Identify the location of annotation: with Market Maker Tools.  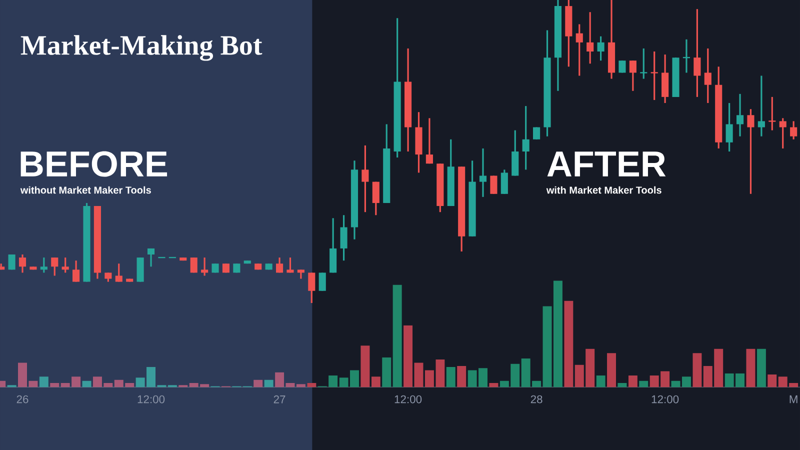
(604, 190).